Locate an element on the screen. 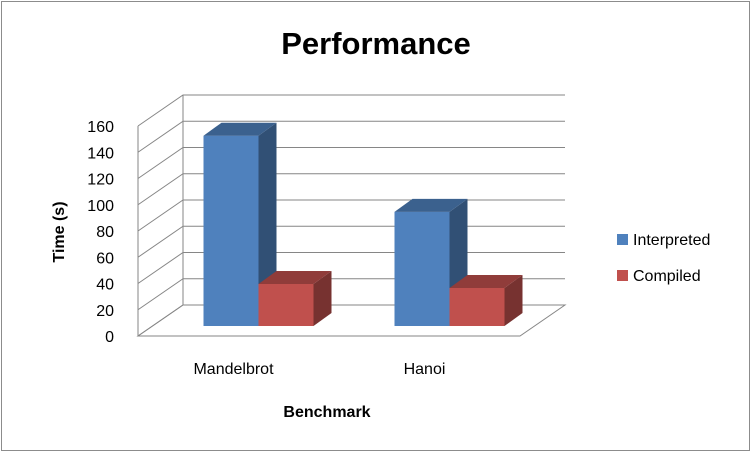 The width and height of the screenshot is (753, 454). y-tick-label: 20 is located at coordinates (105, 311).